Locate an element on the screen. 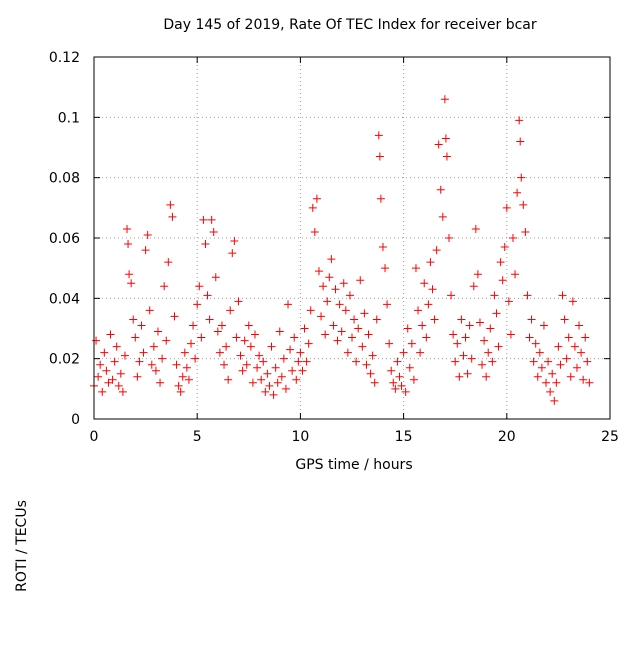 Image resolution: width=640 pixels, height=646 pixels. x-tick-label: 10 is located at coordinates (300, 437).